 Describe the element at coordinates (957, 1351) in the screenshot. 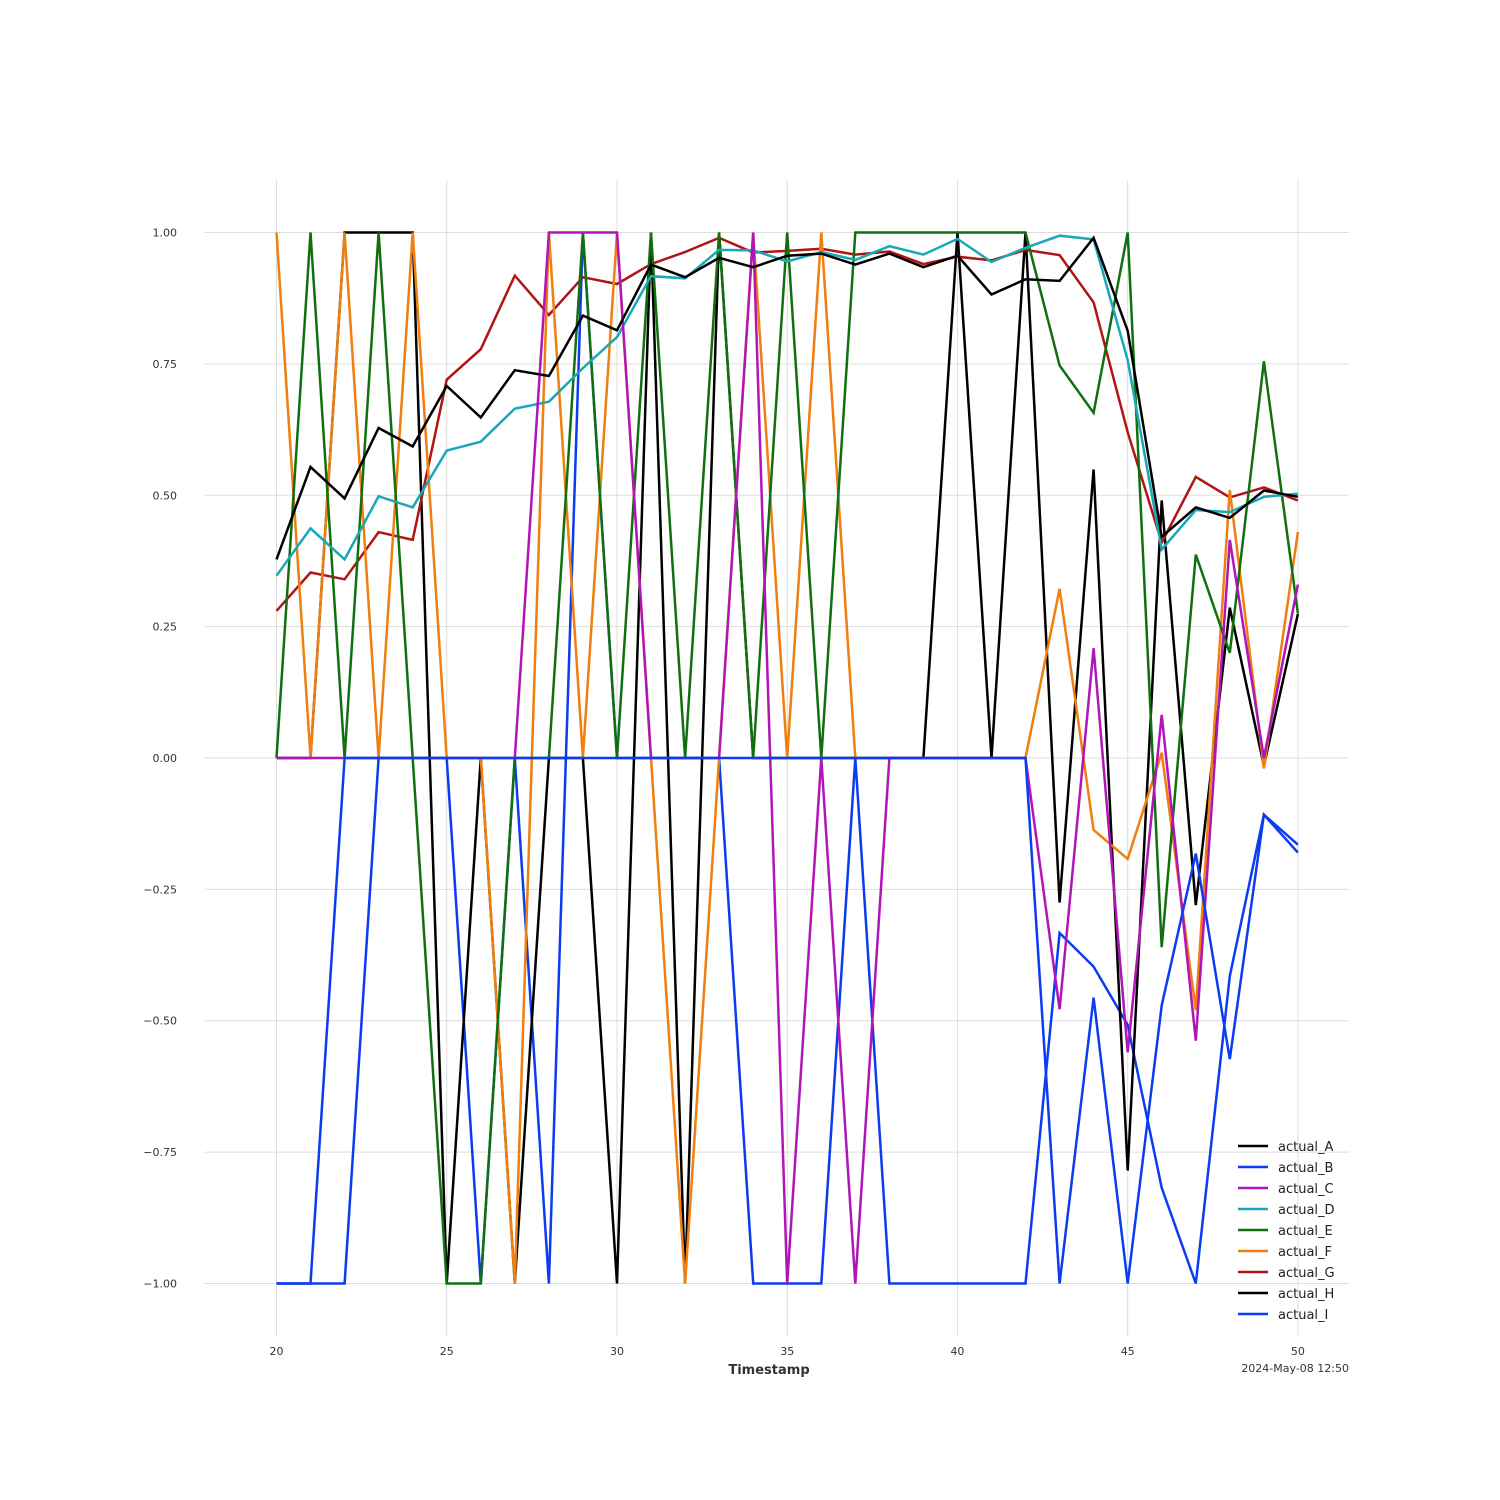

I see `x-tick-label: 40` at that location.